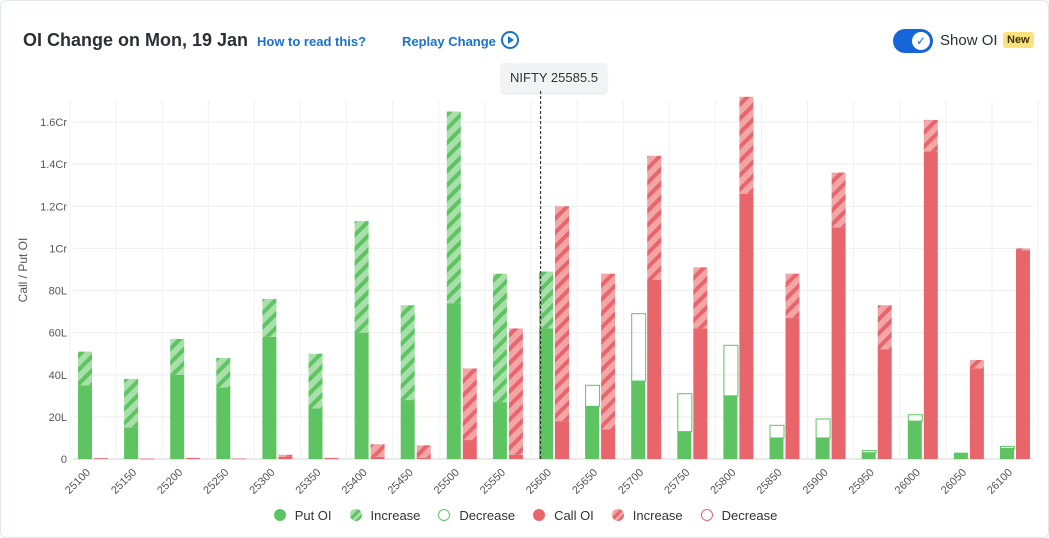 Image resolution: width=1049 pixels, height=538 pixels. I want to click on y-tick-label: 0, so click(64, 460).